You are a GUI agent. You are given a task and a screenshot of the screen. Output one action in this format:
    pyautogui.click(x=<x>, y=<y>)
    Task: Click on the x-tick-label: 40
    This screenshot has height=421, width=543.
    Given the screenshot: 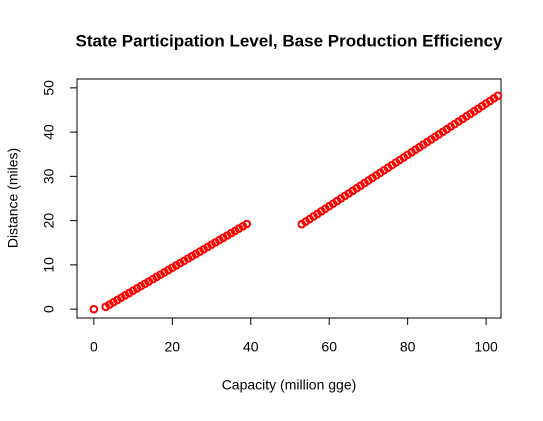 What is the action you would take?
    pyautogui.click(x=251, y=347)
    